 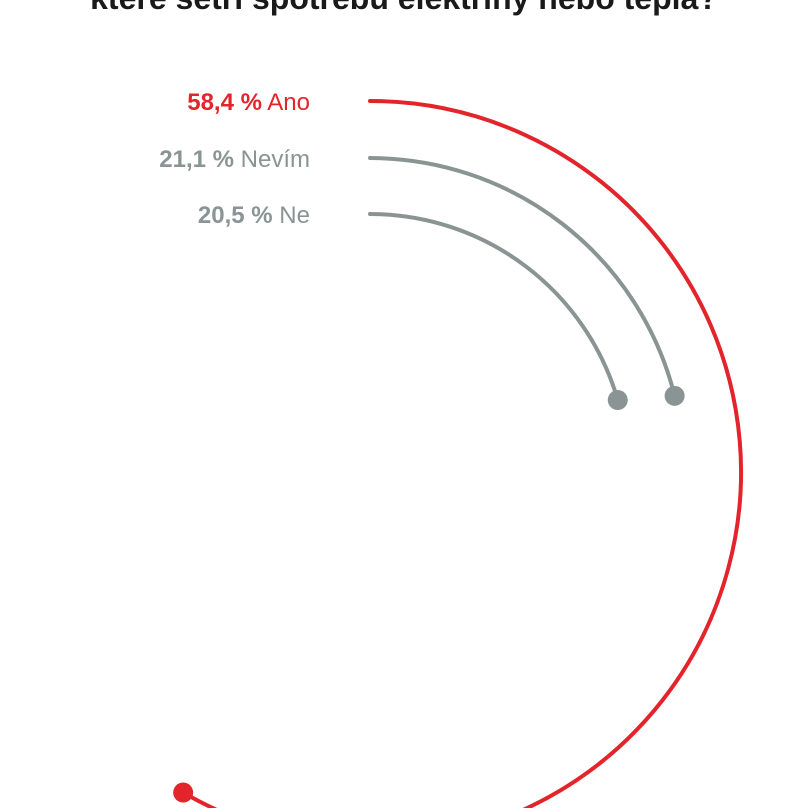 What do you see at coordinates (272, 159) in the screenshot?
I see `label-name-nev-m: Nevím` at bounding box center [272, 159].